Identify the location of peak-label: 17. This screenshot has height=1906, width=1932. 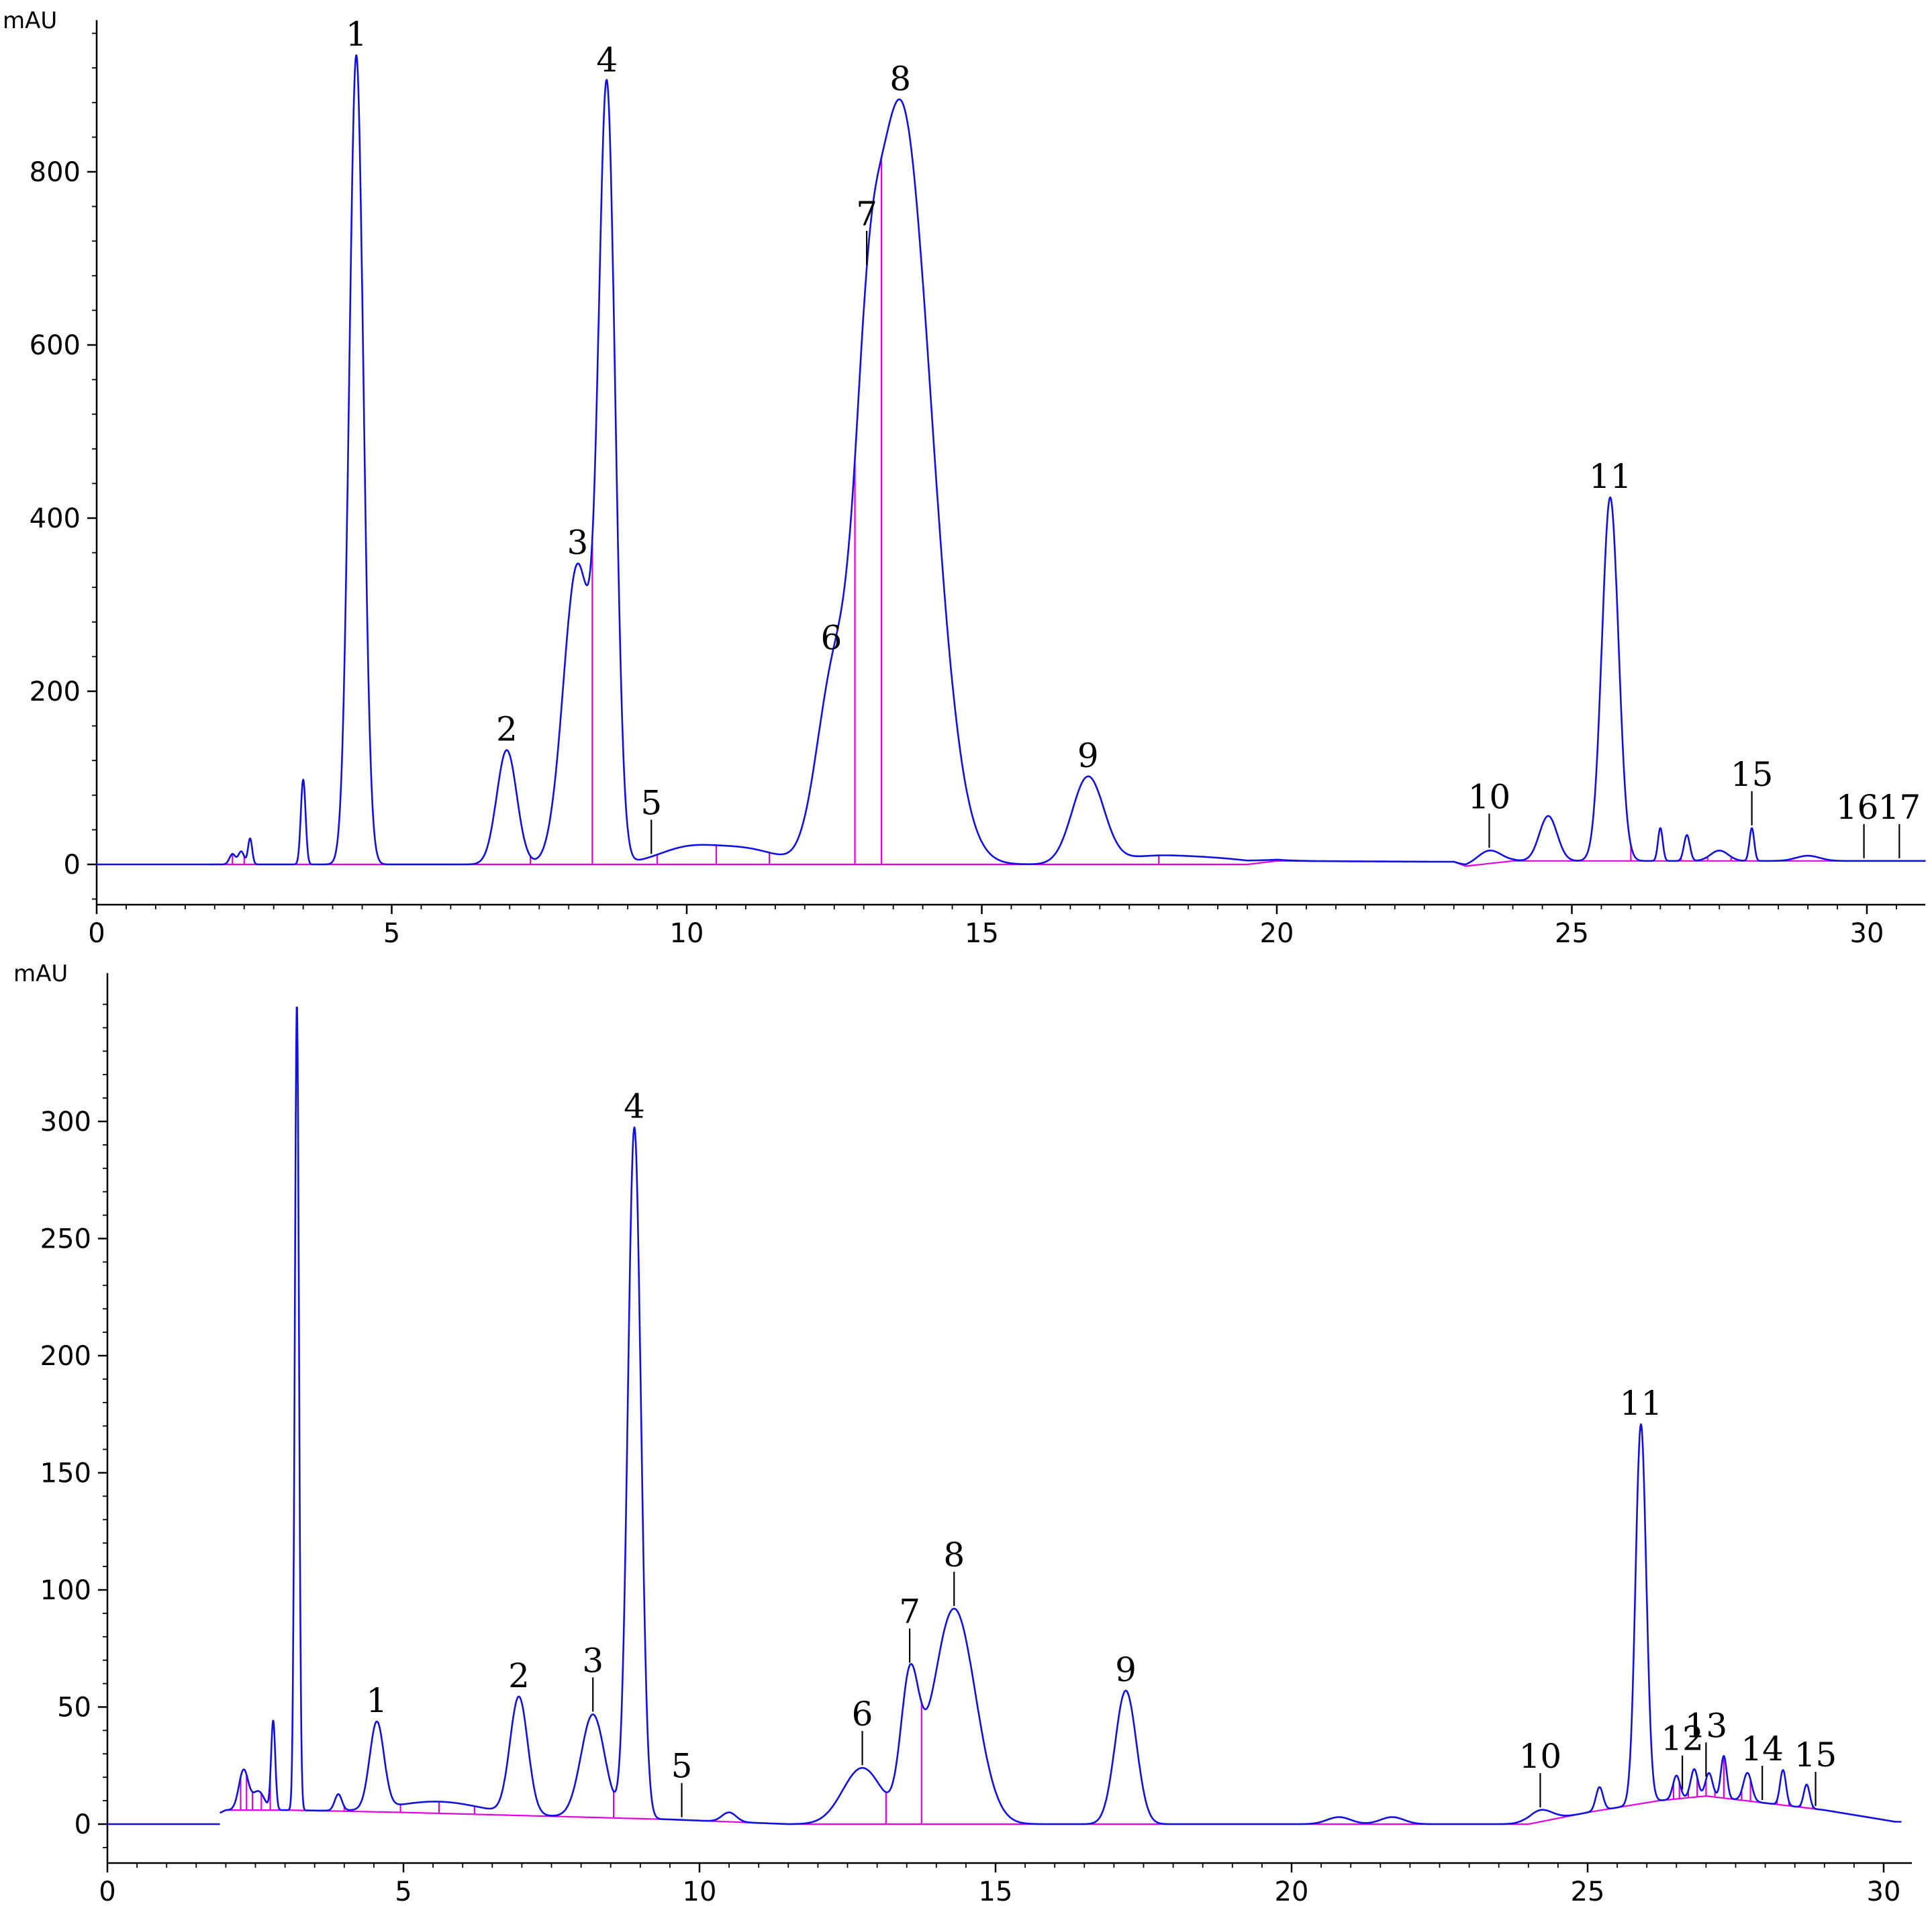
(1899, 807).